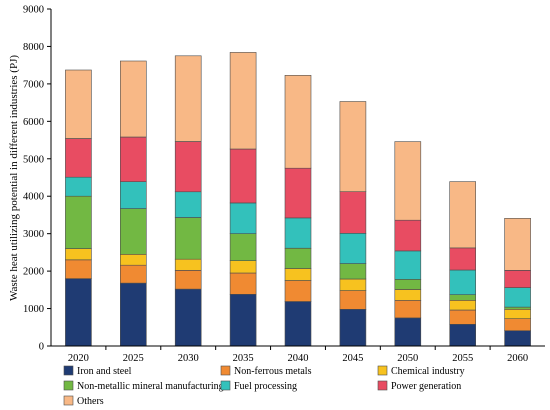 This screenshot has height=410, width=550. I want to click on legend-label-2: Chemical industry, so click(428, 371).